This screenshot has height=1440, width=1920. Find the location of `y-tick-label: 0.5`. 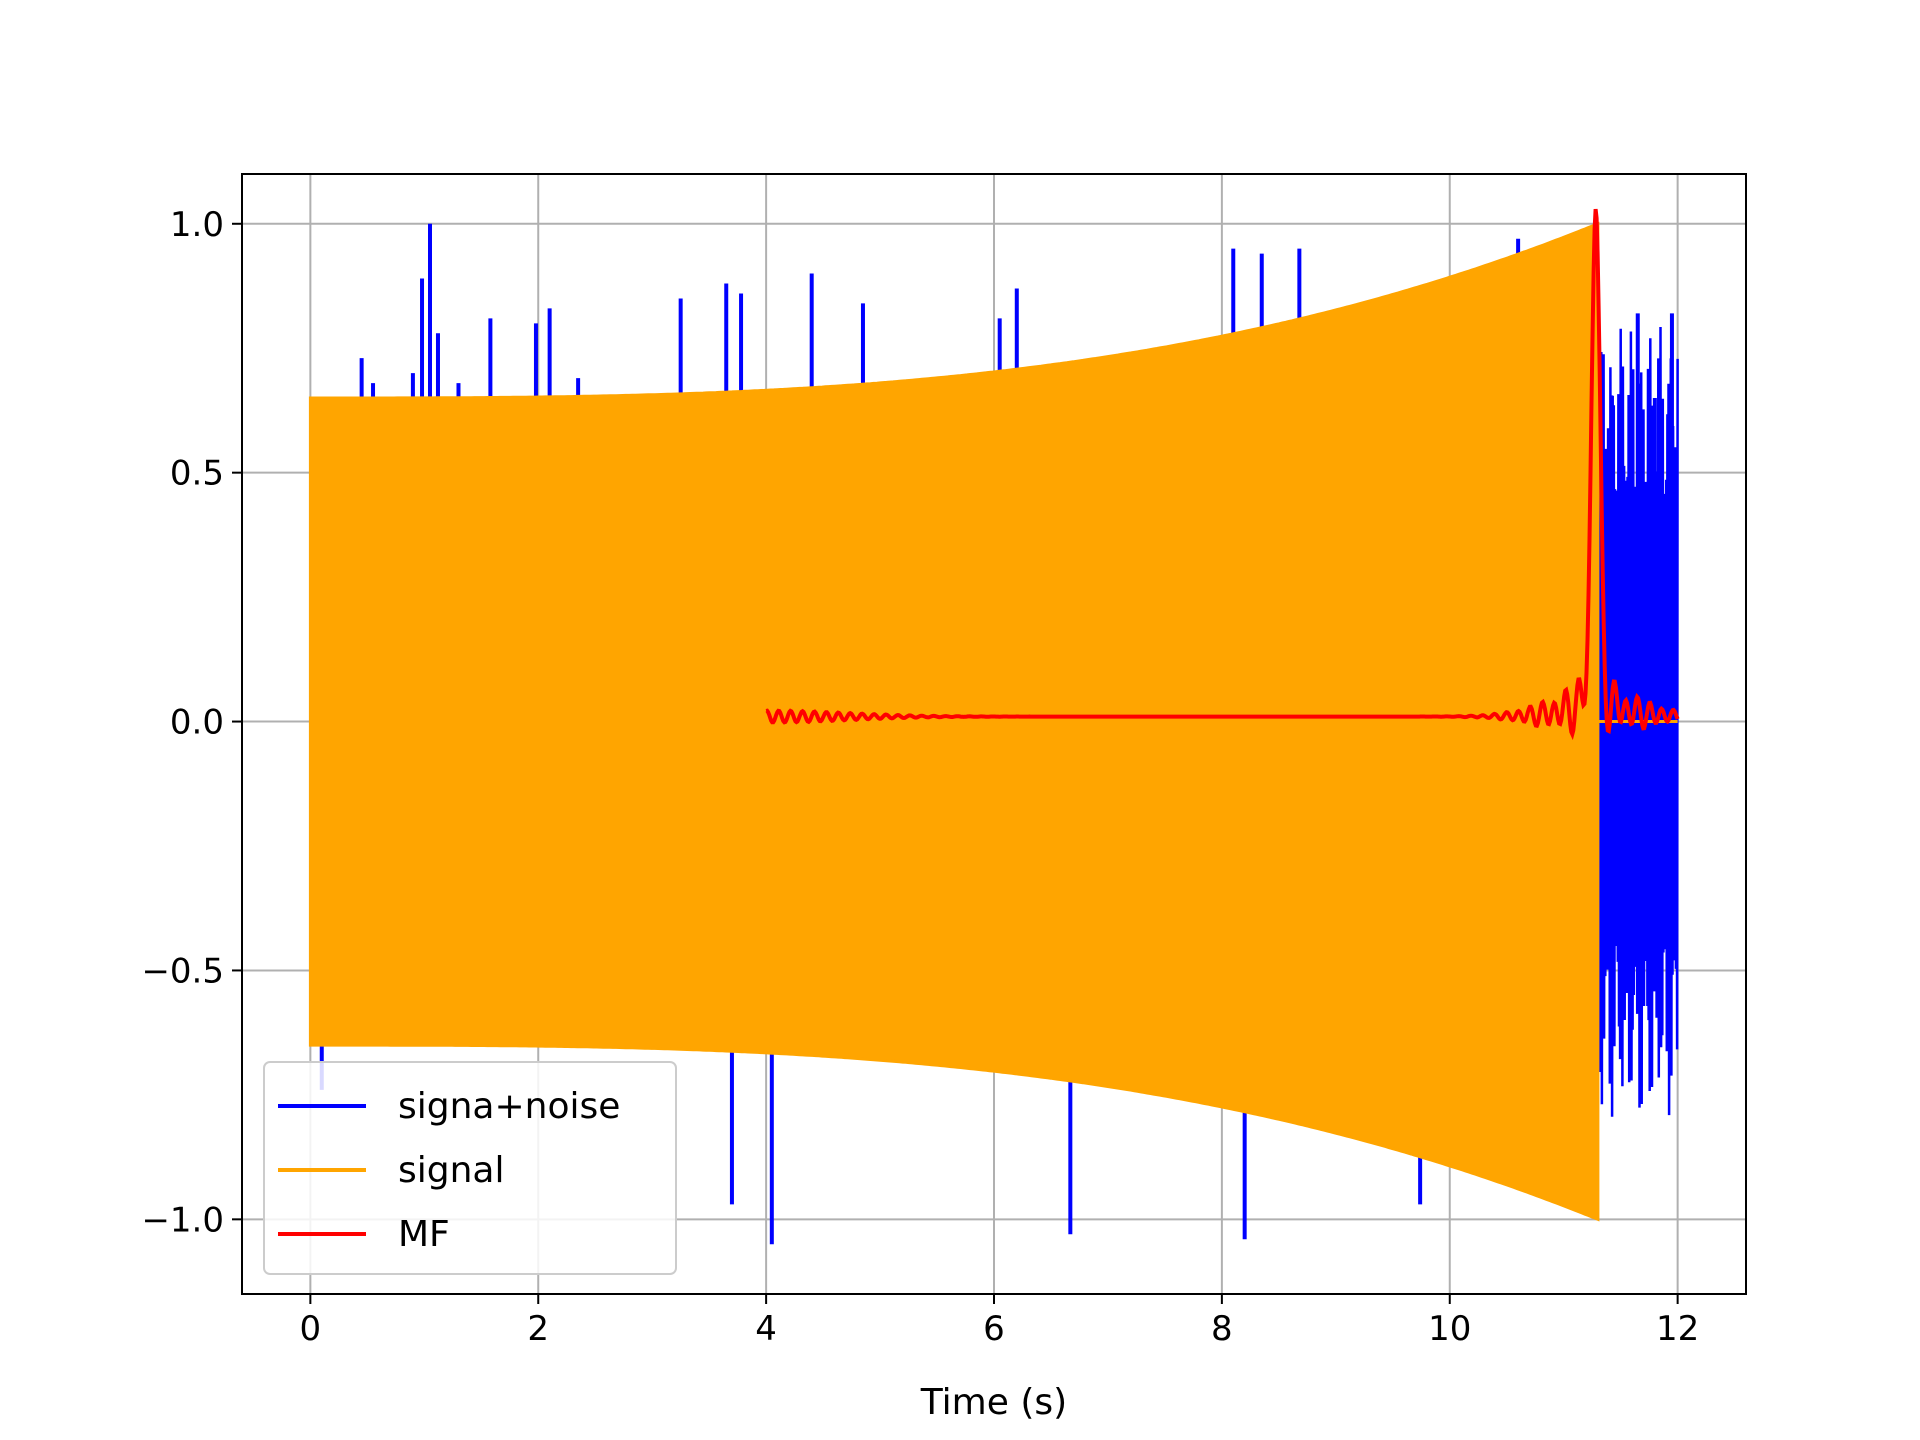

y-tick-label: 0.5 is located at coordinates (197, 474).